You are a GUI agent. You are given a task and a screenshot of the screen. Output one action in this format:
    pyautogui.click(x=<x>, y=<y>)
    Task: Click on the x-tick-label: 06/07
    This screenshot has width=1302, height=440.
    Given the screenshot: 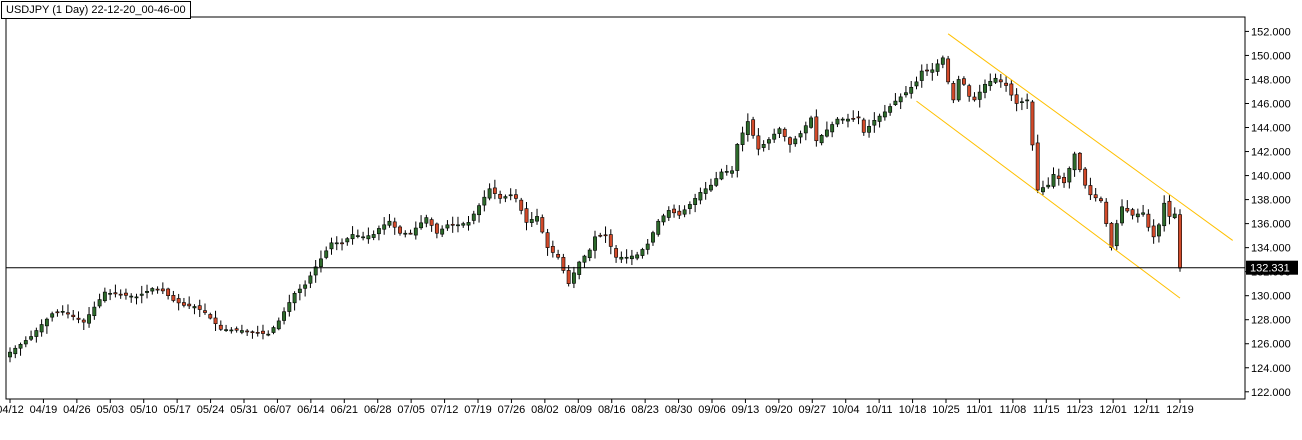 What is the action you would take?
    pyautogui.click(x=278, y=410)
    